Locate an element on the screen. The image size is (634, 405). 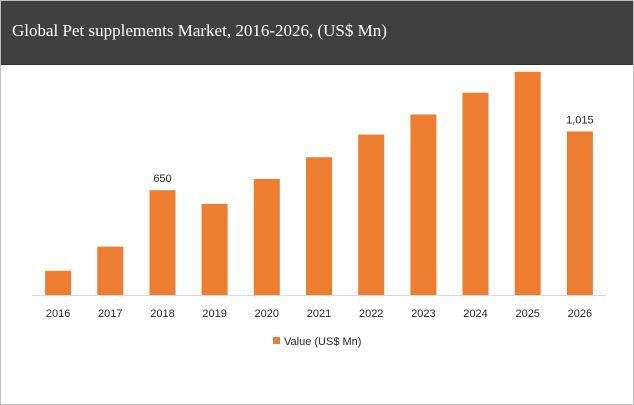
x-tick-label-2018: 2018 is located at coordinates (162, 314).